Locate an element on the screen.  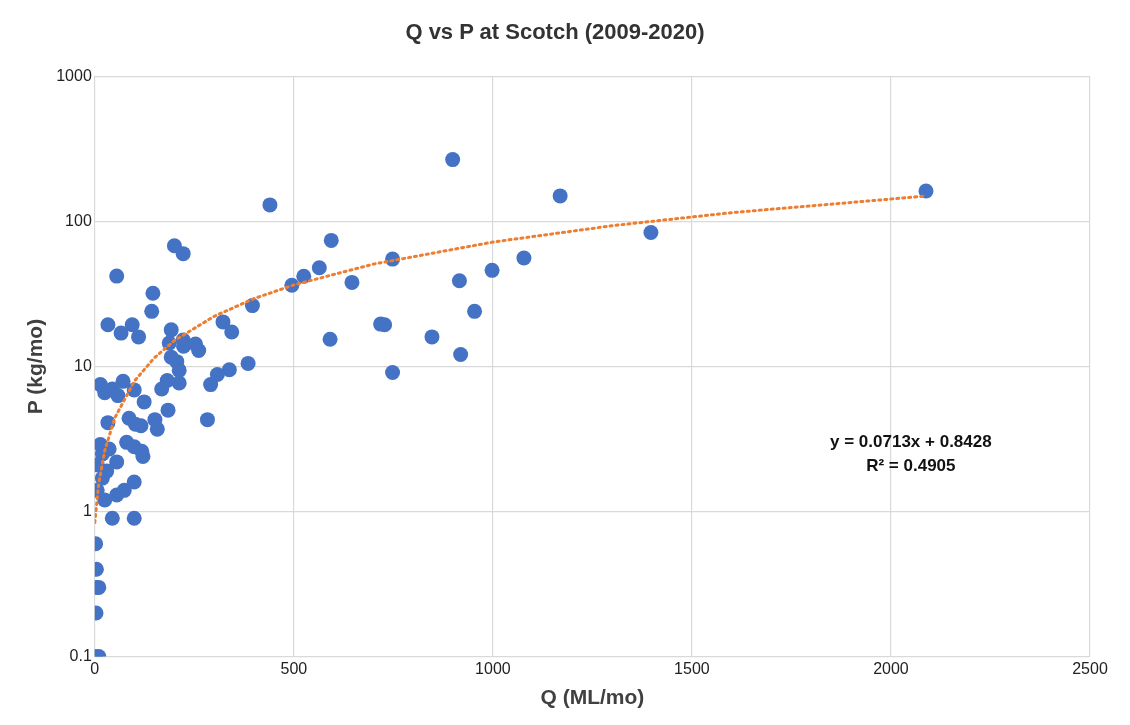
y-tick-label: 10 is located at coordinates (83, 365).